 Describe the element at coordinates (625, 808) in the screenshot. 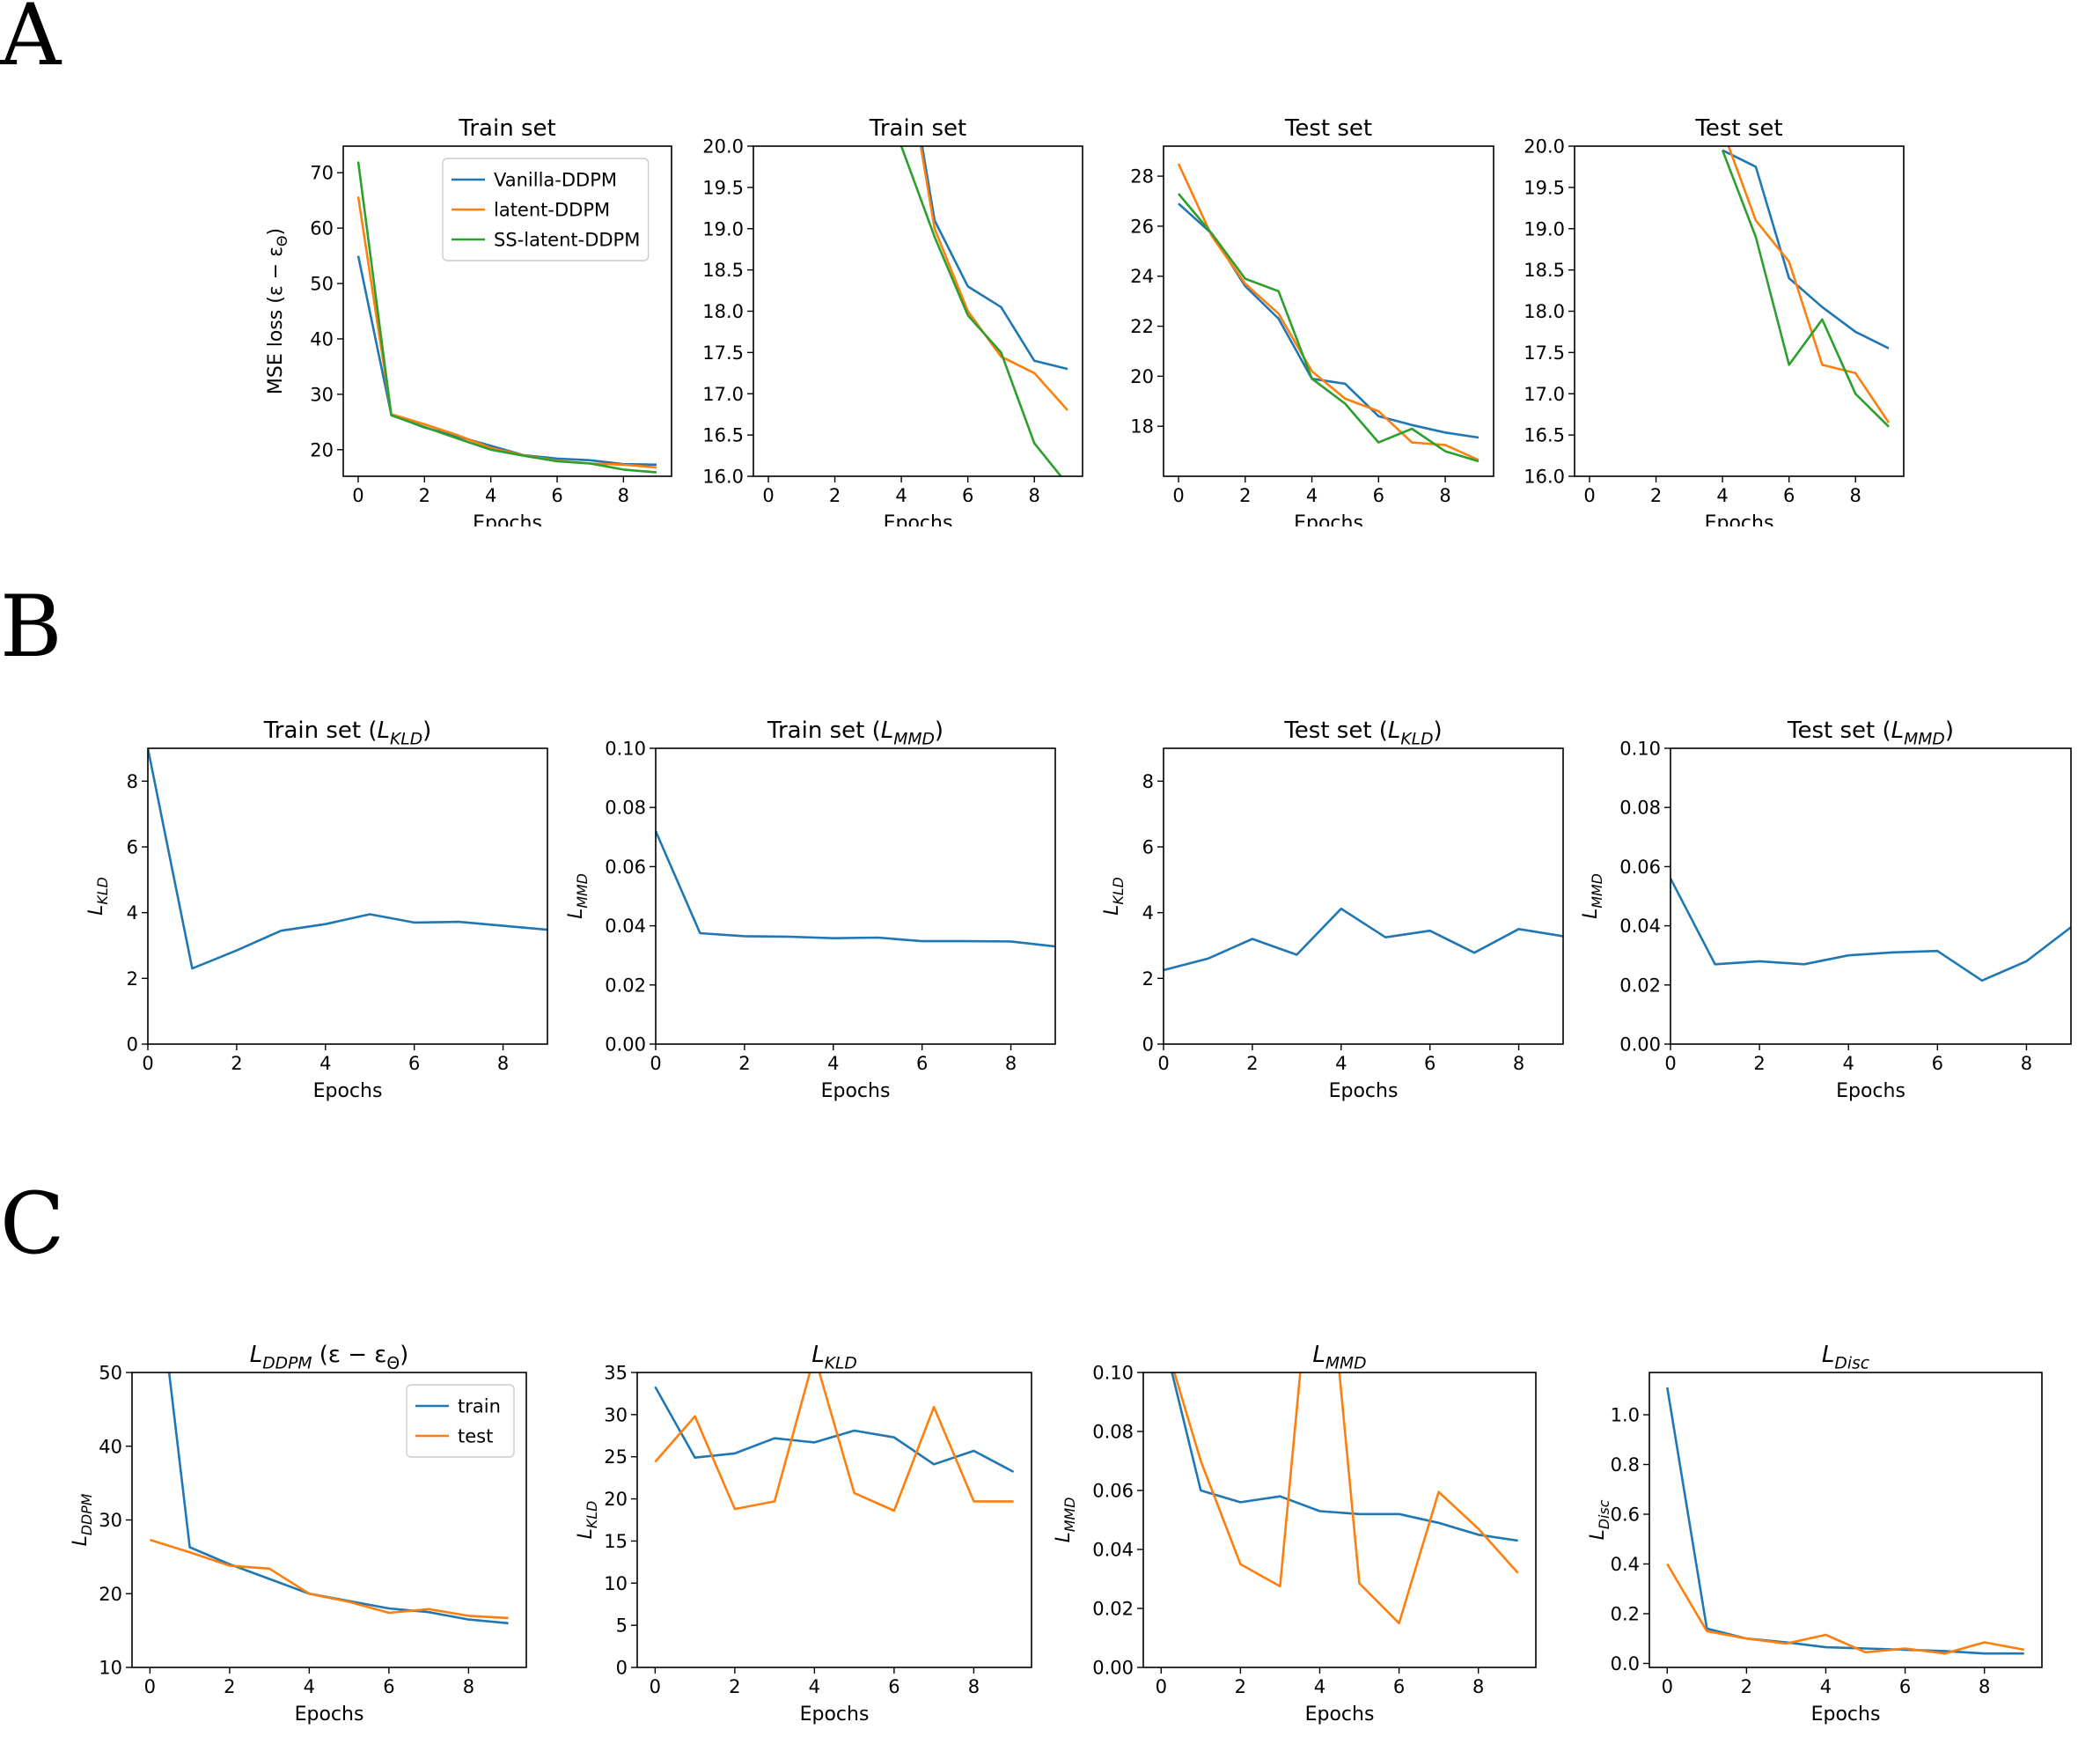

I see `y-tick-label: 0.08` at that location.